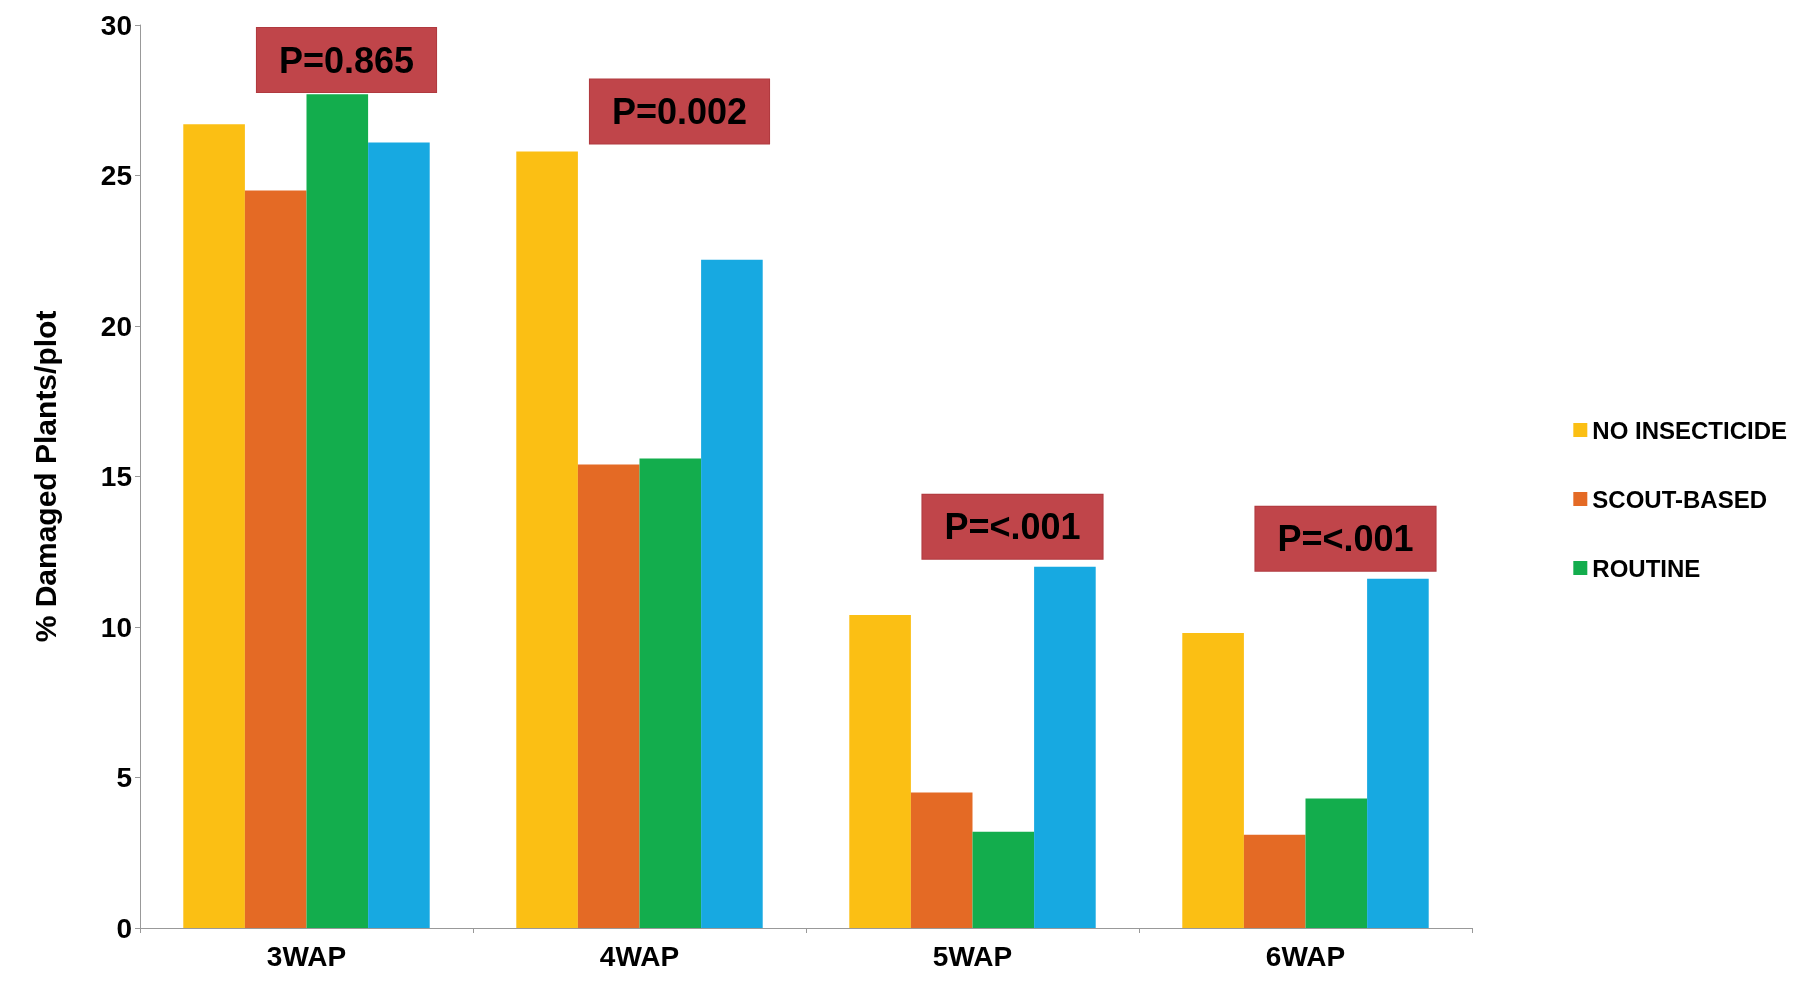  Describe the element at coordinates (346, 60) in the screenshot. I see `annotation: P=0.865` at that location.